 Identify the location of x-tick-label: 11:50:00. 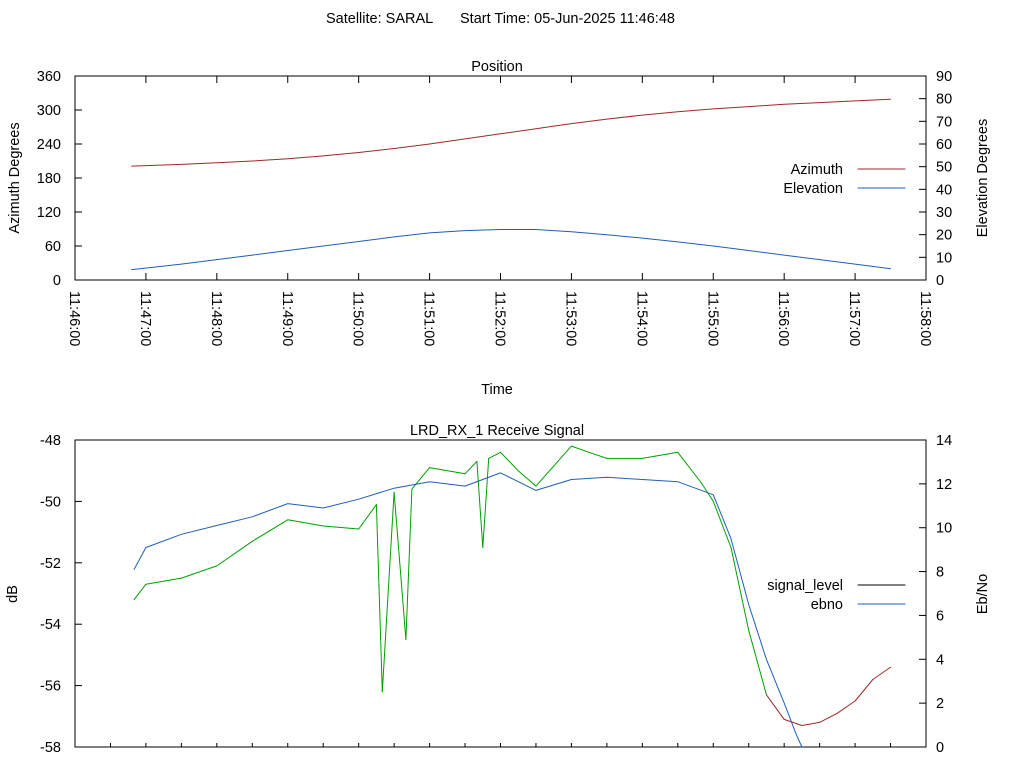
(358, 318).